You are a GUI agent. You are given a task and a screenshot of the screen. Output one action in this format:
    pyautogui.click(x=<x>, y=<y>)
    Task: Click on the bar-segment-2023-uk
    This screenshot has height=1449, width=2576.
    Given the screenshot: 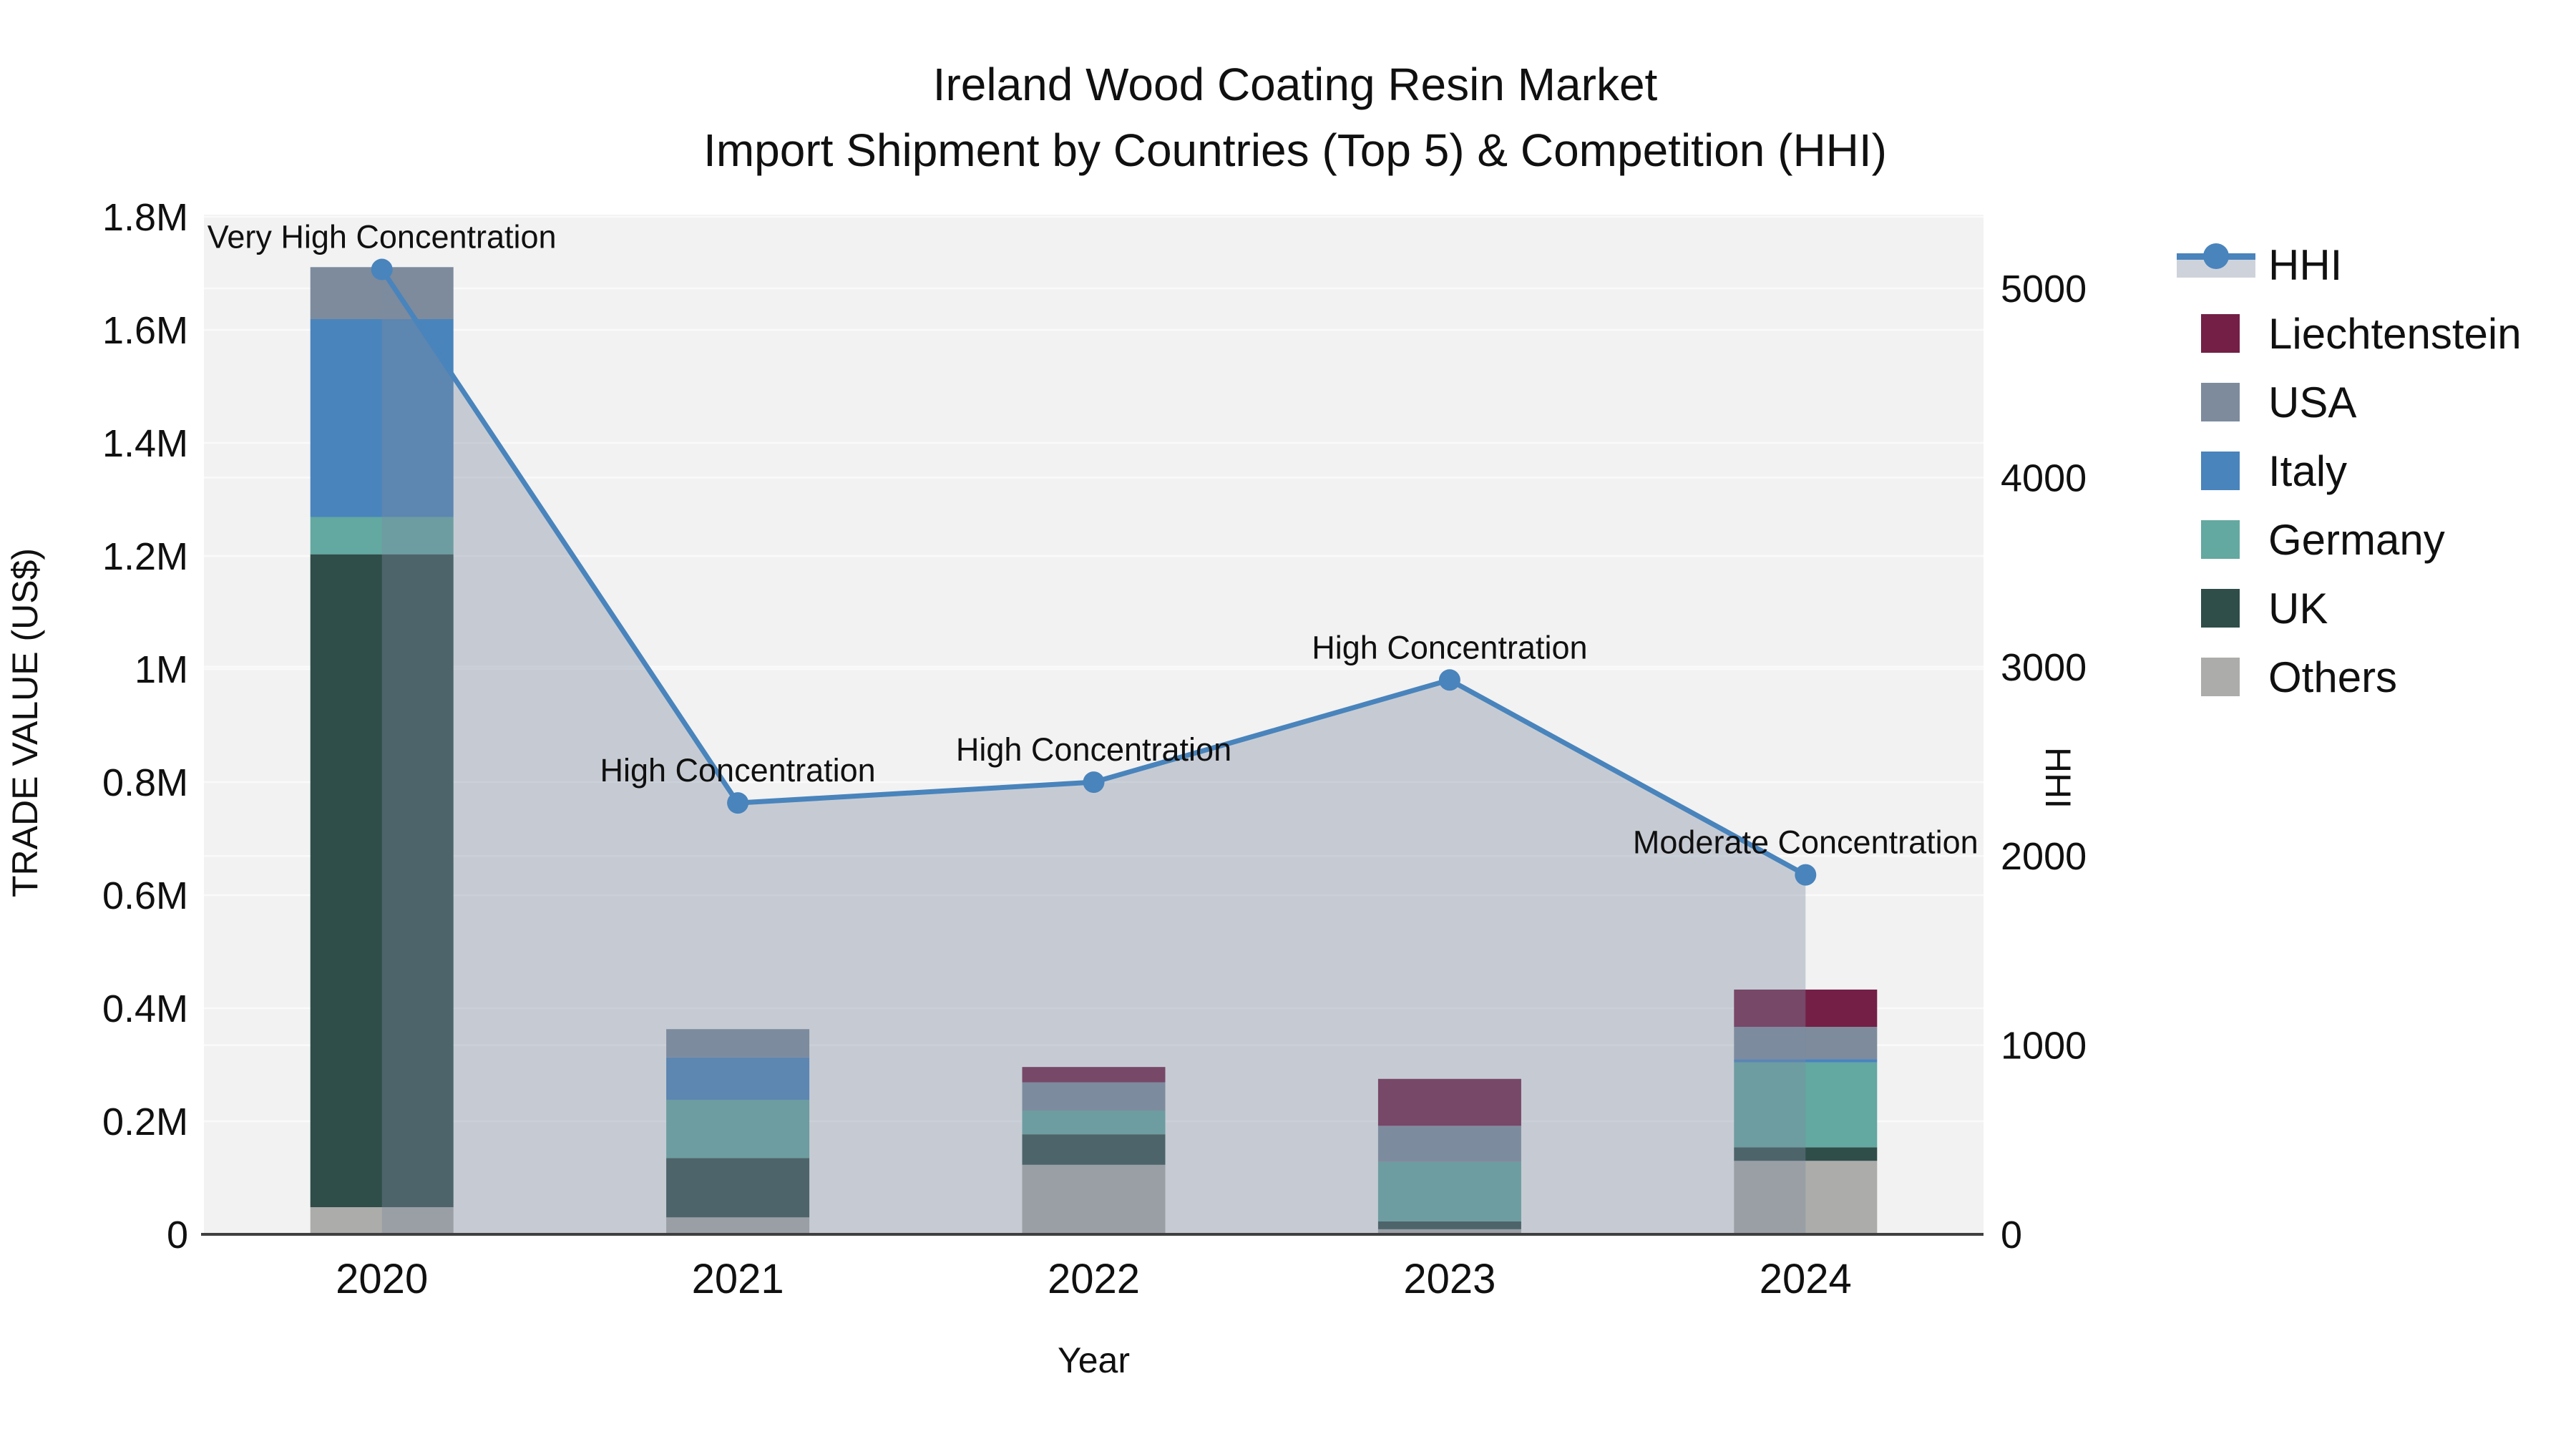 What is the action you would take?
    pyautogui.click(x=1449, y=1225)
    